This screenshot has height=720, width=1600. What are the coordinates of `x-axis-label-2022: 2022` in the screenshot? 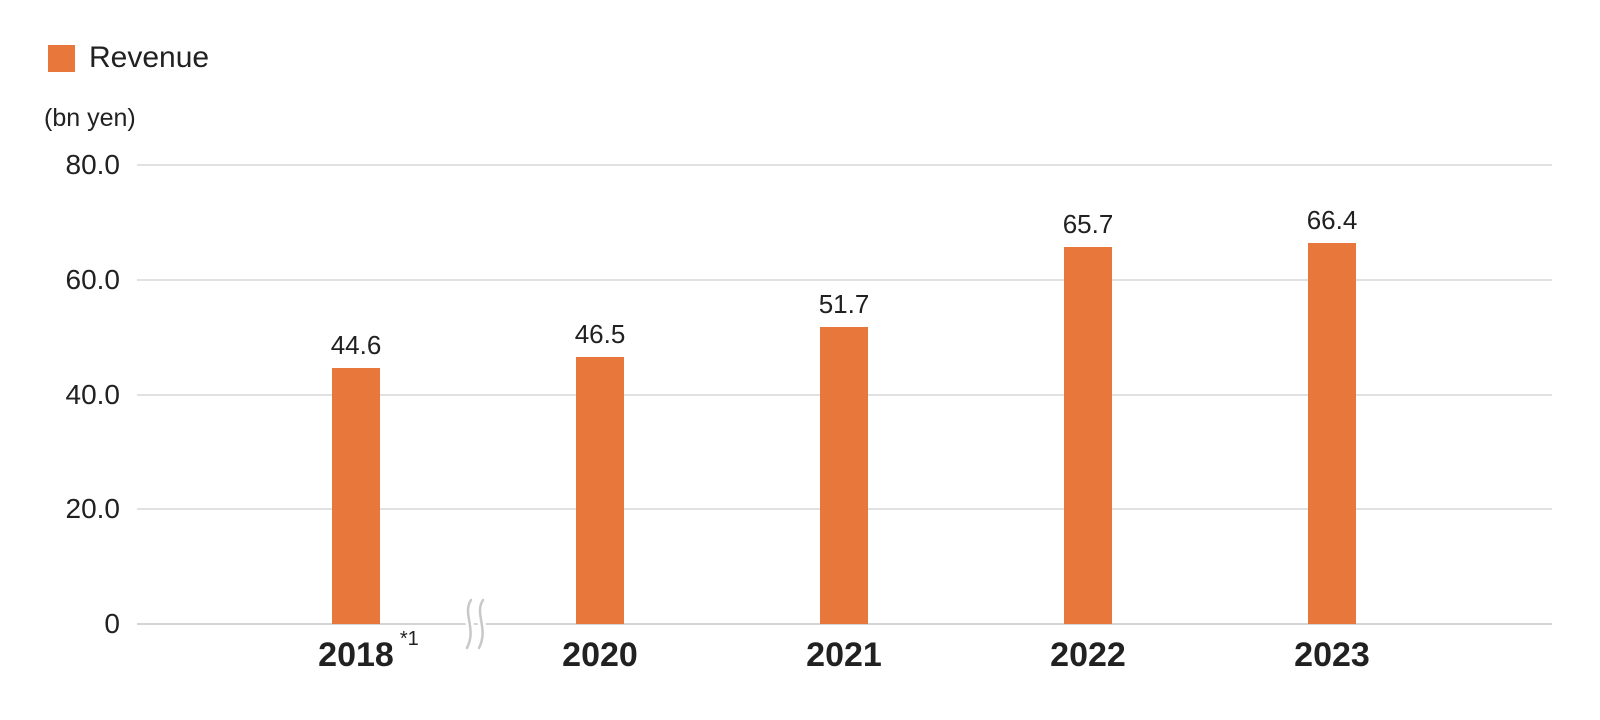 It's located at (1088, 655).